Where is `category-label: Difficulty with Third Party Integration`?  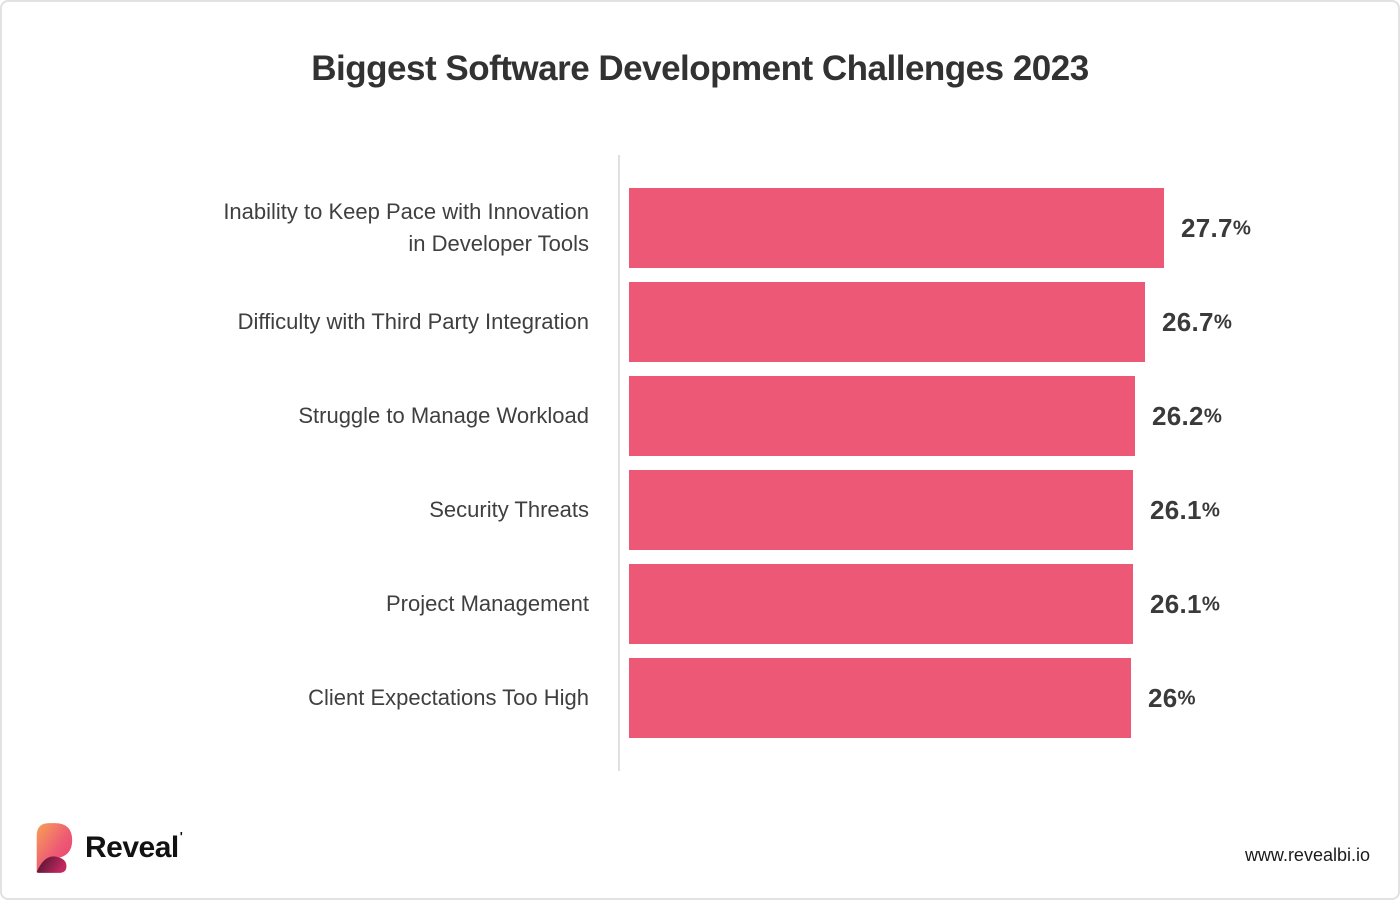 category-label: Difficulty with Third Party Integration is located at coordinates (413, 322).